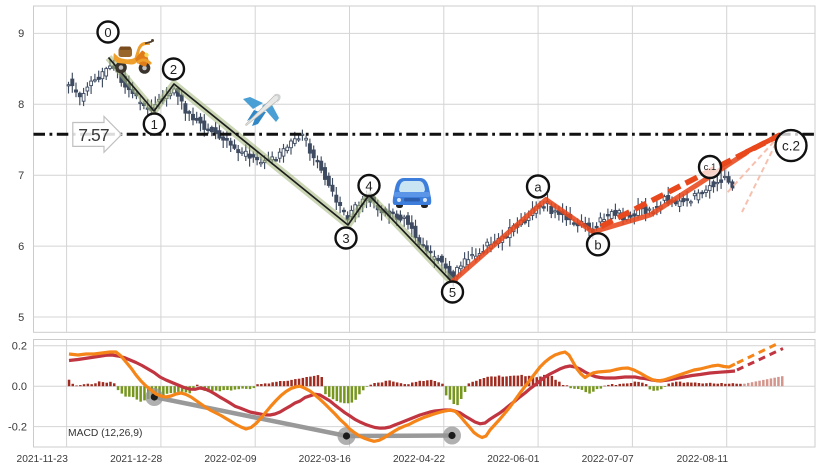  What do you see at coordinates (608, 459) in the screenshot?
I see `svg-text: 2022-07-07` at bounding box center [608, 459].